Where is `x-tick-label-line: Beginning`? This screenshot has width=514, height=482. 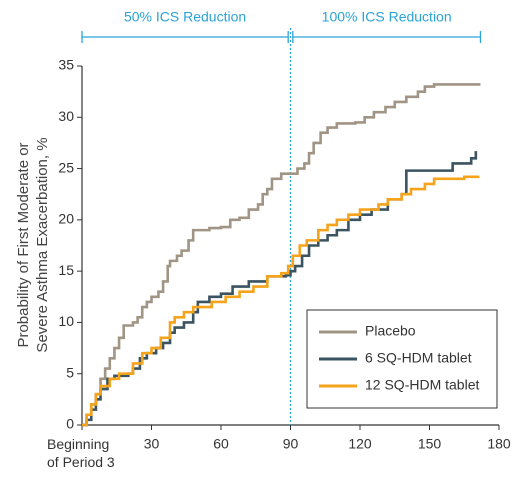
x-tick-label-line: Beginning is located at coordinates (78, 444).